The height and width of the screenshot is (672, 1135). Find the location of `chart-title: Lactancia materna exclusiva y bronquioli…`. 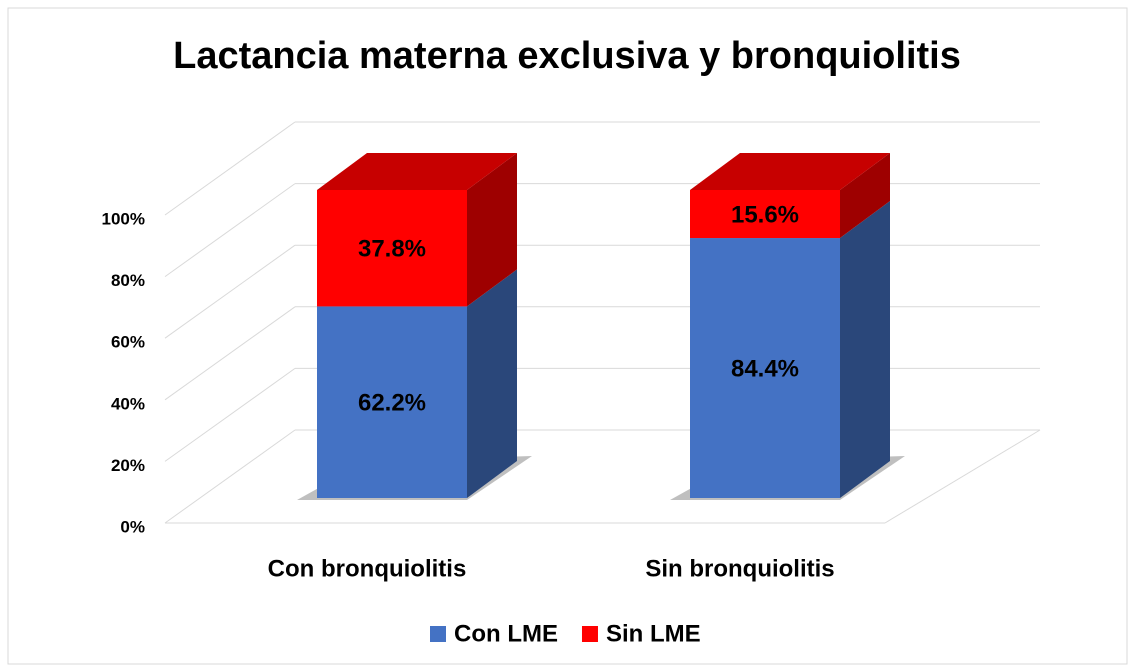

chart-title: Lactancia materna exclusiva y bronquioli… is located at coordinates (567, 56).